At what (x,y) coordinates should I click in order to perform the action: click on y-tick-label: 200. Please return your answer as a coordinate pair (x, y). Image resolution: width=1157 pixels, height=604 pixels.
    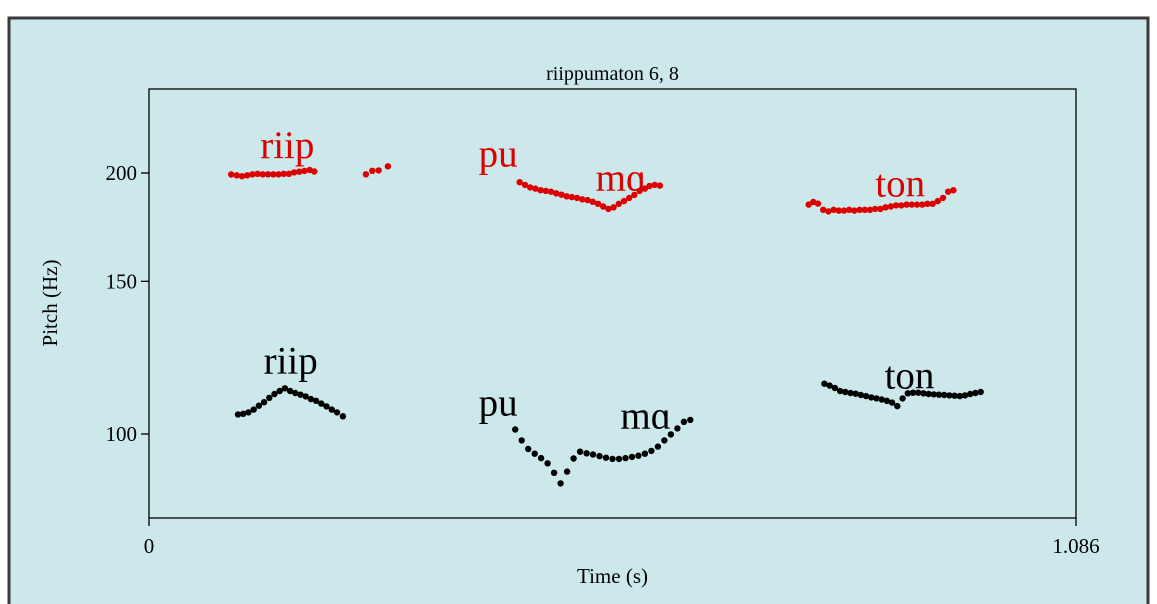
    Looking at the image, I should click on (122, 173).